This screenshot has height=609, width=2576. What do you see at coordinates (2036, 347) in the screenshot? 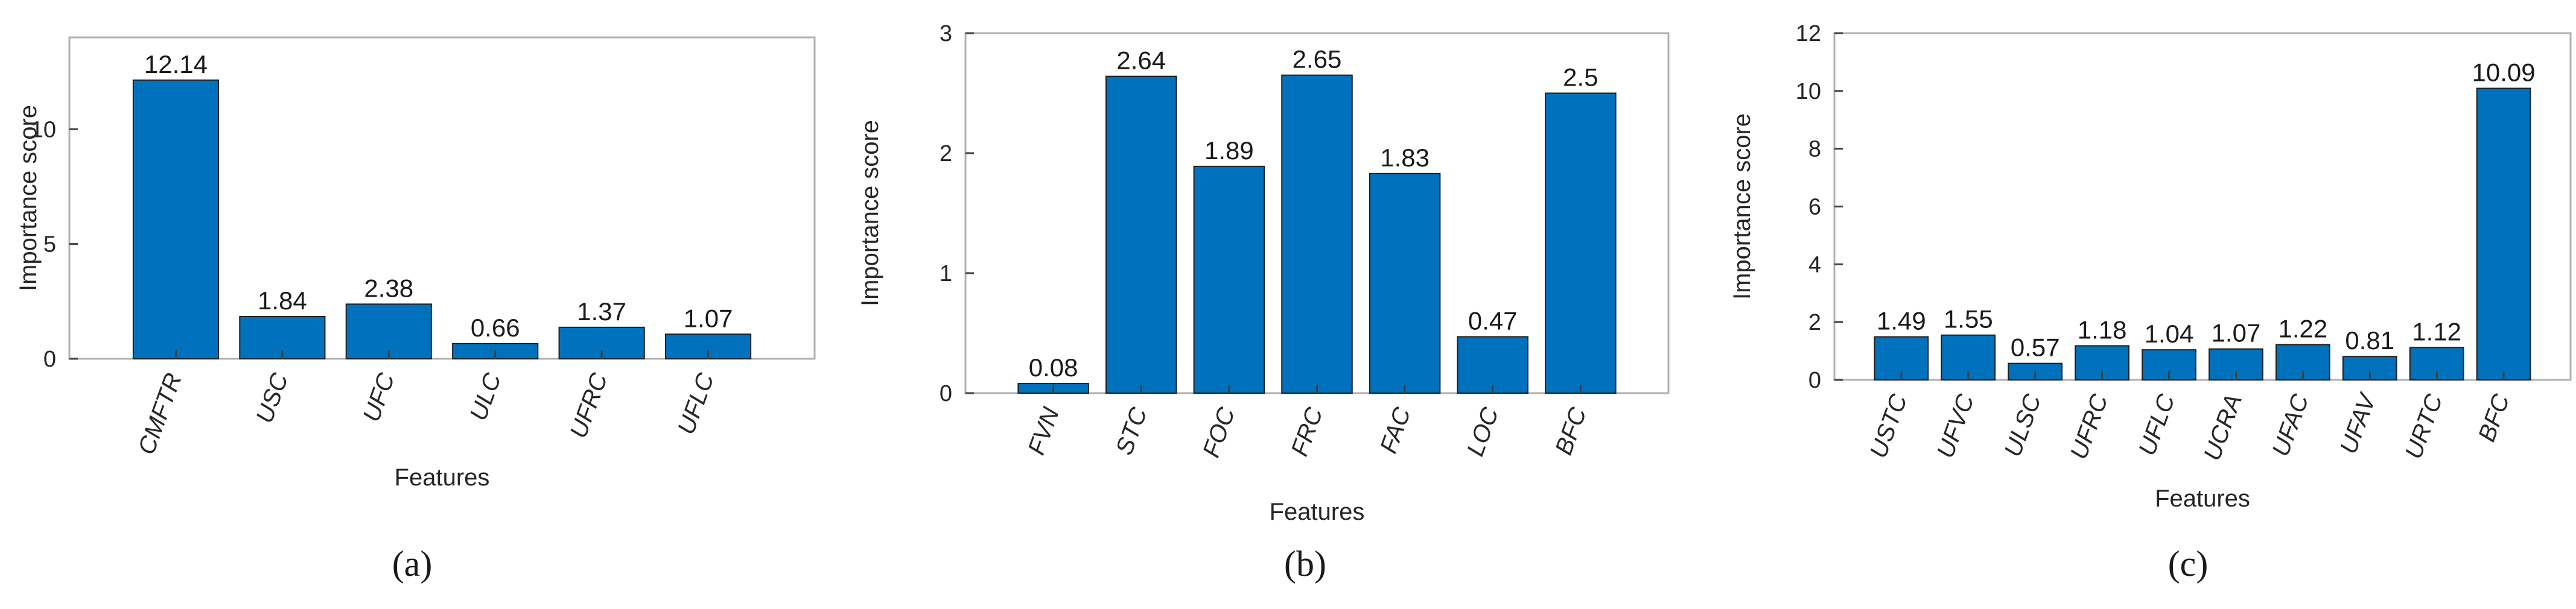
I see `bar-data-label: 0.57` at bounding box center [2036, 347].